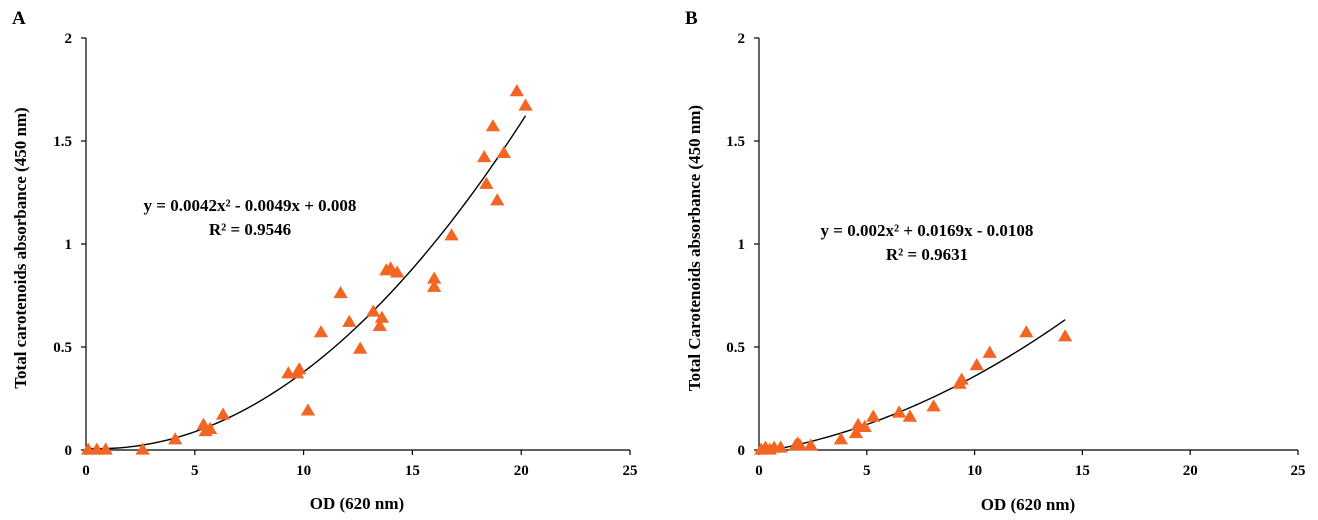 The height and width of the screenshot is (520, 1318). Describe the element at coordinates (69, 39) in the screenshot. I see `y-tick-label-a: 2` at that location.